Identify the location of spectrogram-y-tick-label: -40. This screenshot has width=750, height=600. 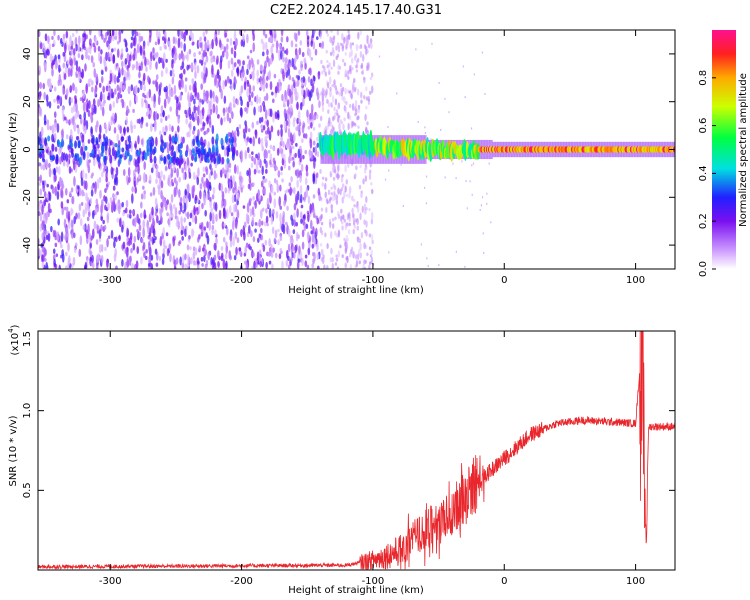
(27, 245).